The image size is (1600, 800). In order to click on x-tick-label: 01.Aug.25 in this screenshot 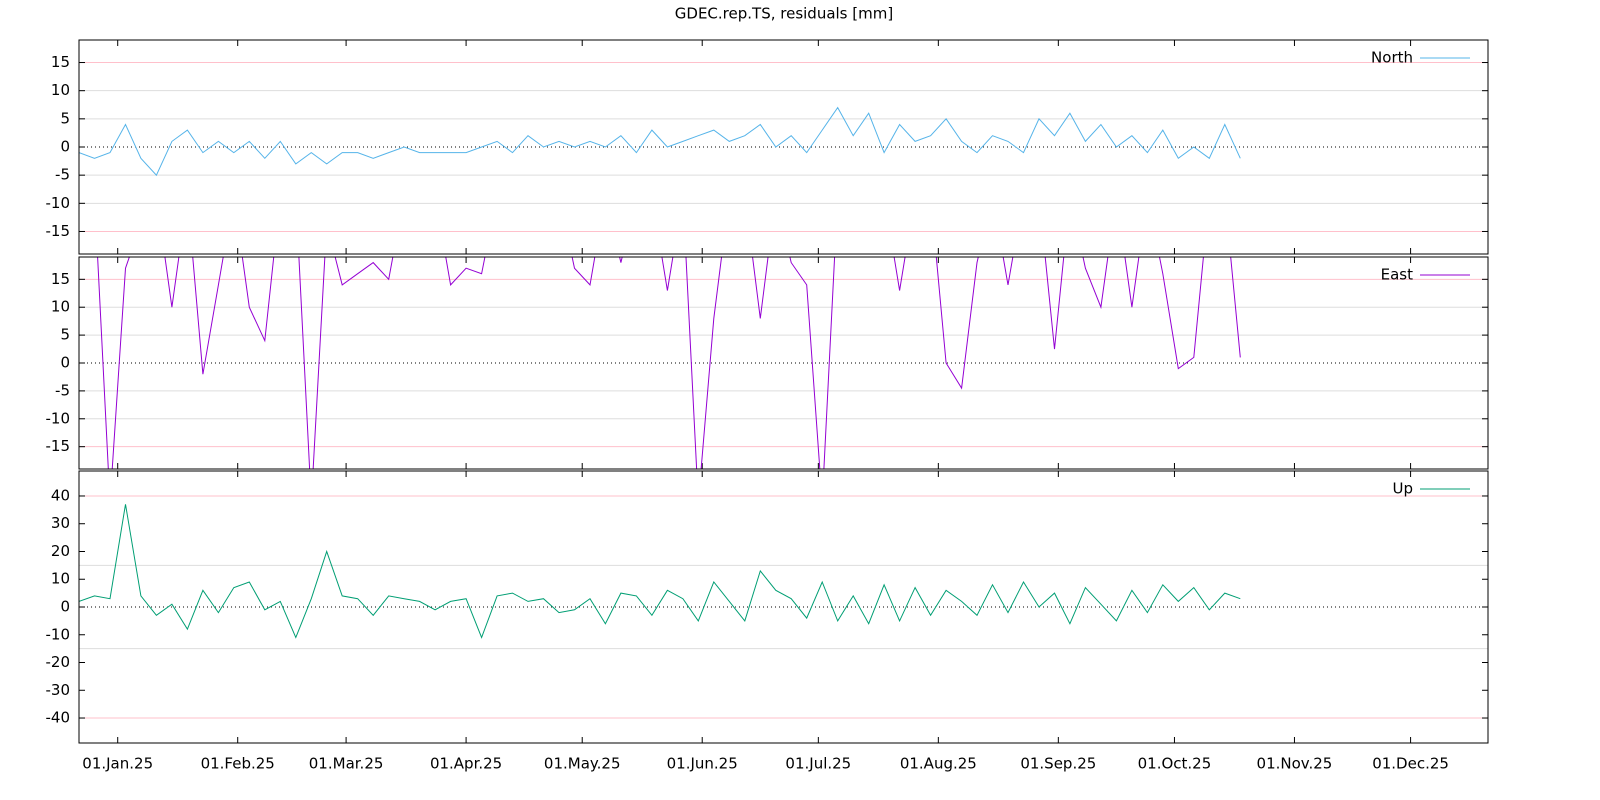, I will do `click(938, 764)`.